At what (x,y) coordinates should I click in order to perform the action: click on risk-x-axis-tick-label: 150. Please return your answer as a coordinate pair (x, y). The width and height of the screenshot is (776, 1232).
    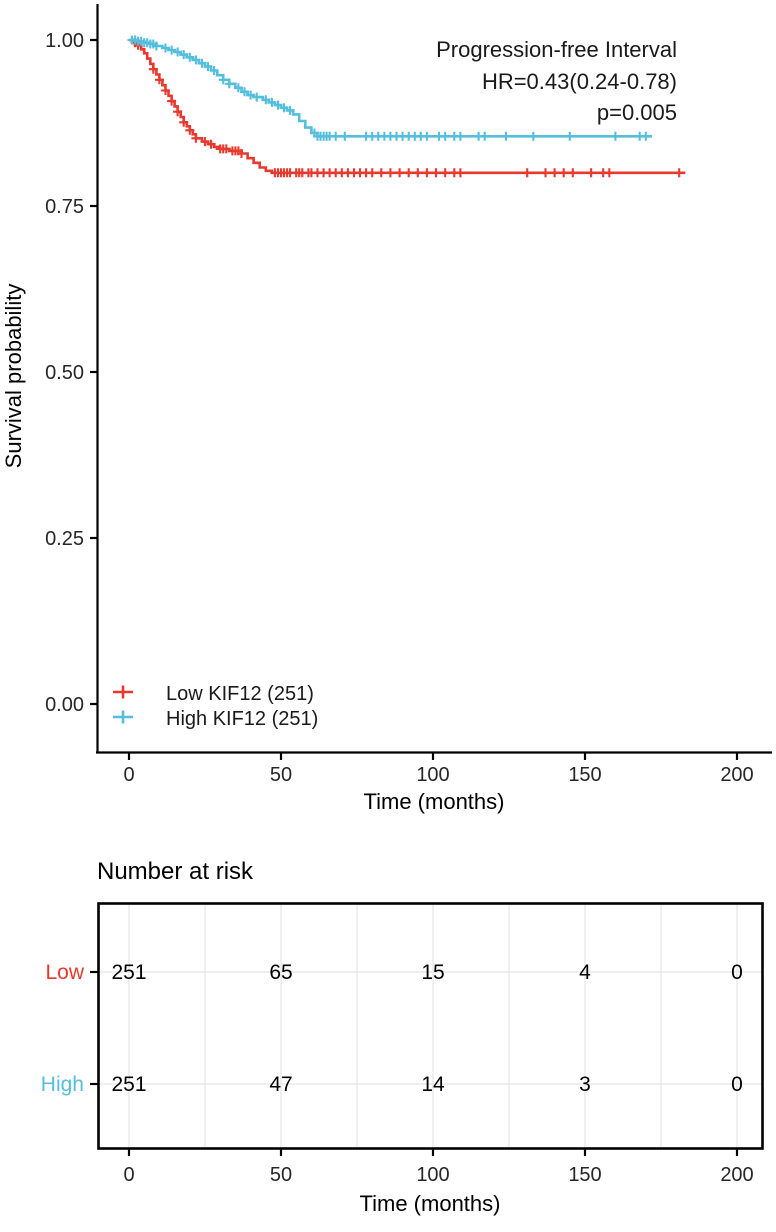
    Looking at the image, I should click on (584, 1175).